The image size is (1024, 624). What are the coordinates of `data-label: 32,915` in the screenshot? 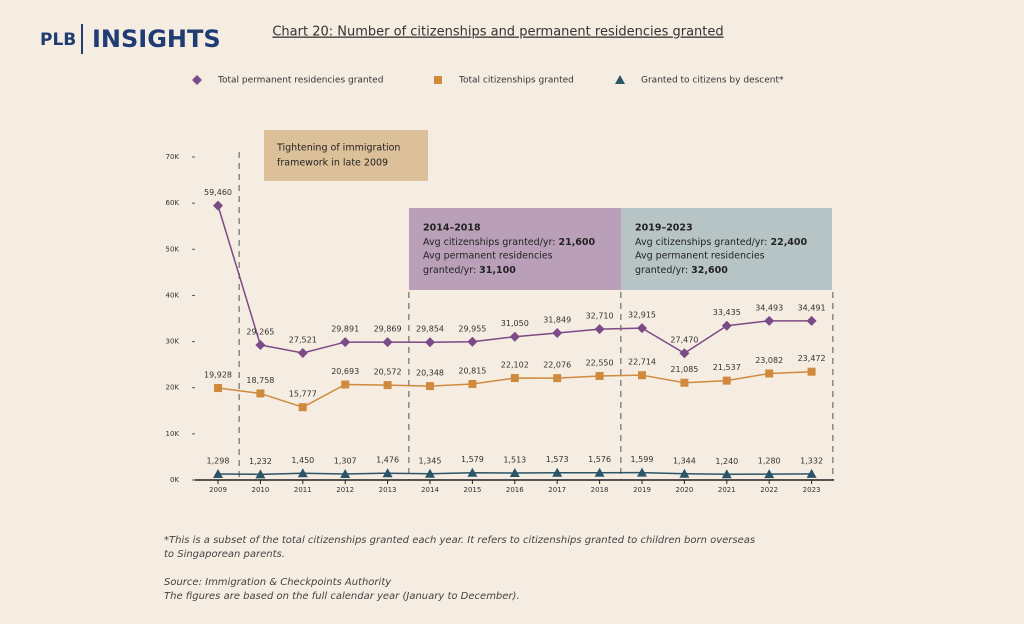 It's located at (642, 315).